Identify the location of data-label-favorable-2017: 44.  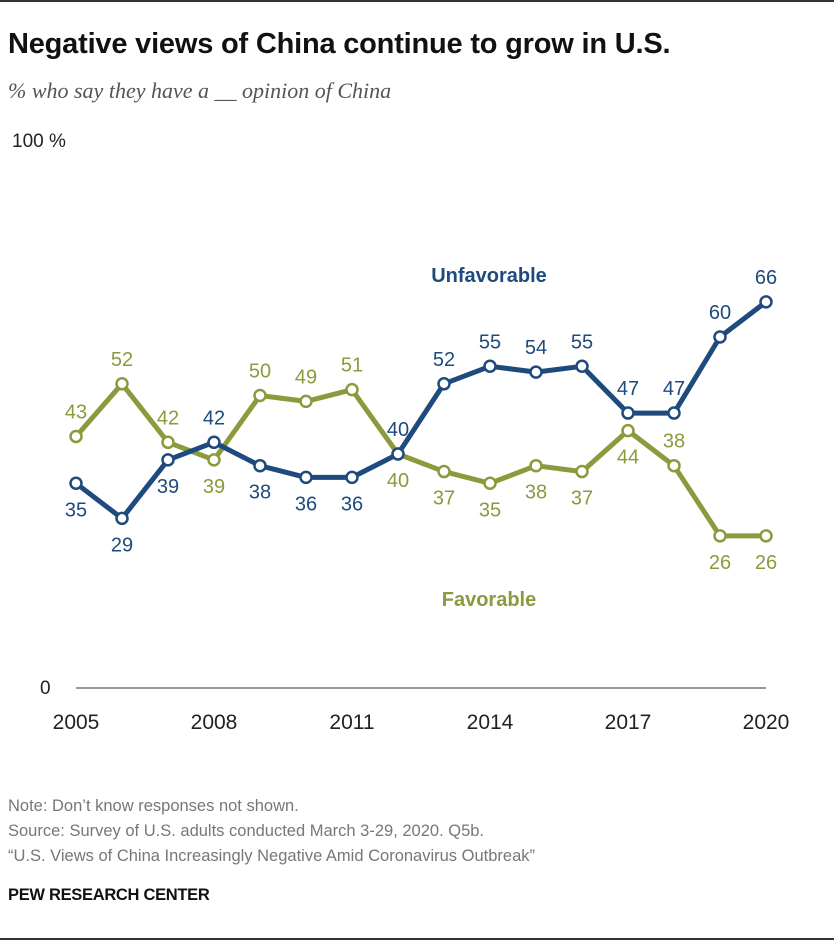
(628, 458).